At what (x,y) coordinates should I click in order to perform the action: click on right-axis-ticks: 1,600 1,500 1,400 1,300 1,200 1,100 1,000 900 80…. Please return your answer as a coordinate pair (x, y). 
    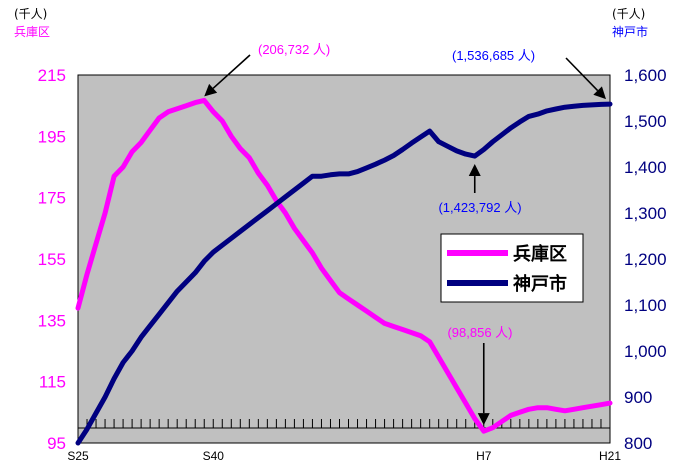
    Looking at the image, I should click on (645, 259).